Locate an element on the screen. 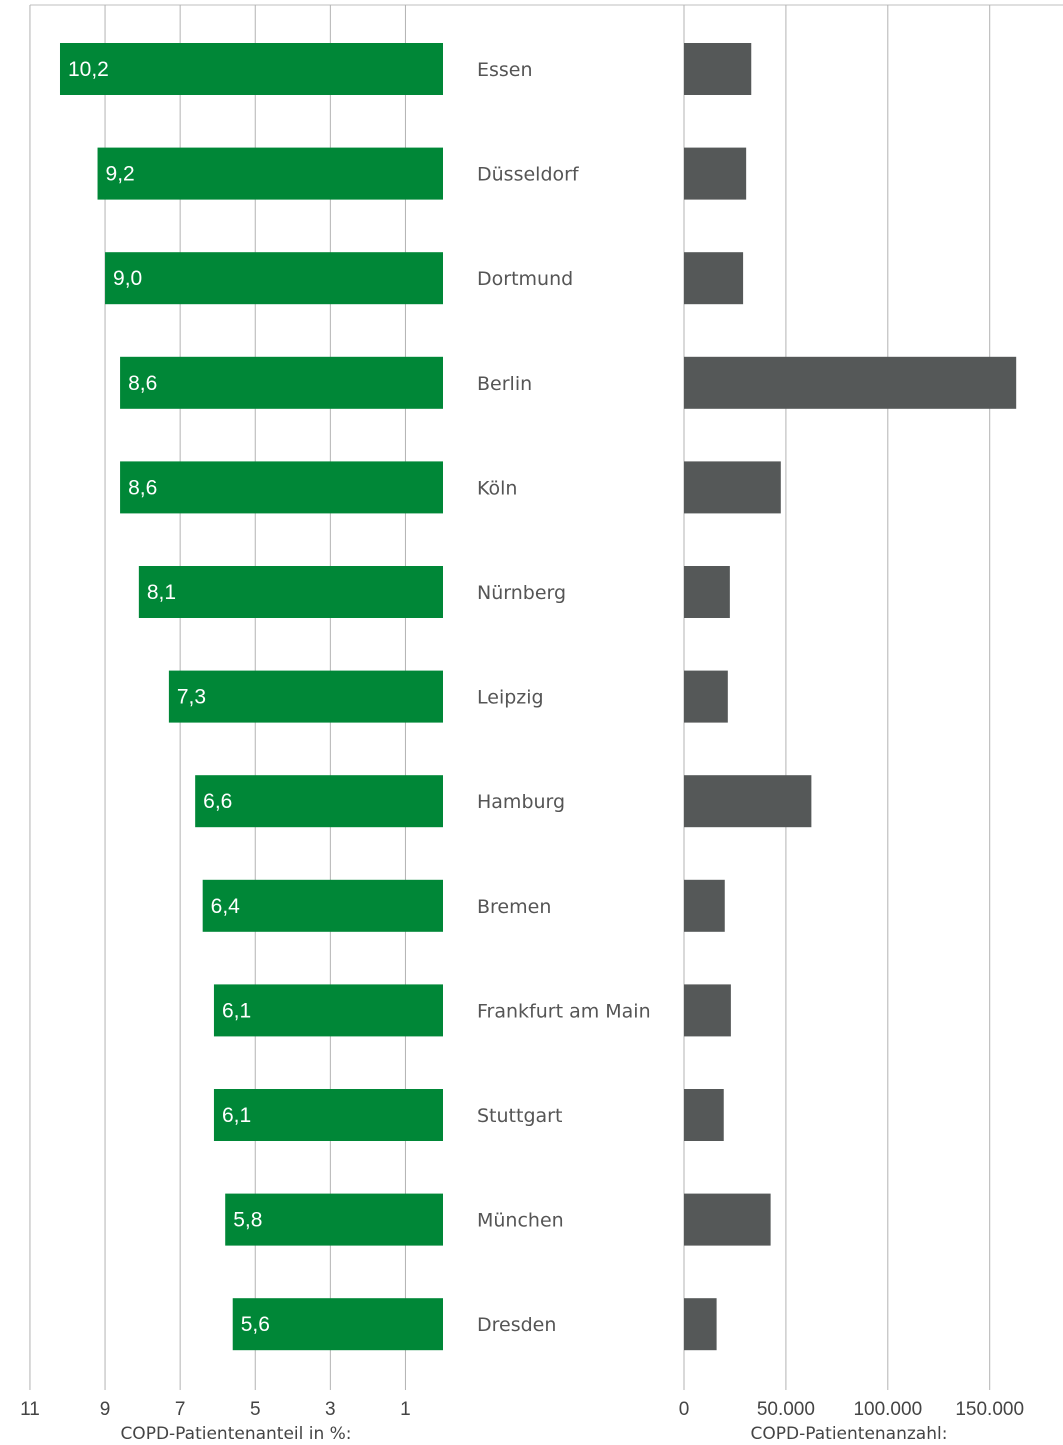  category-label: Düsseldorf is located at coordinates (528, 175).